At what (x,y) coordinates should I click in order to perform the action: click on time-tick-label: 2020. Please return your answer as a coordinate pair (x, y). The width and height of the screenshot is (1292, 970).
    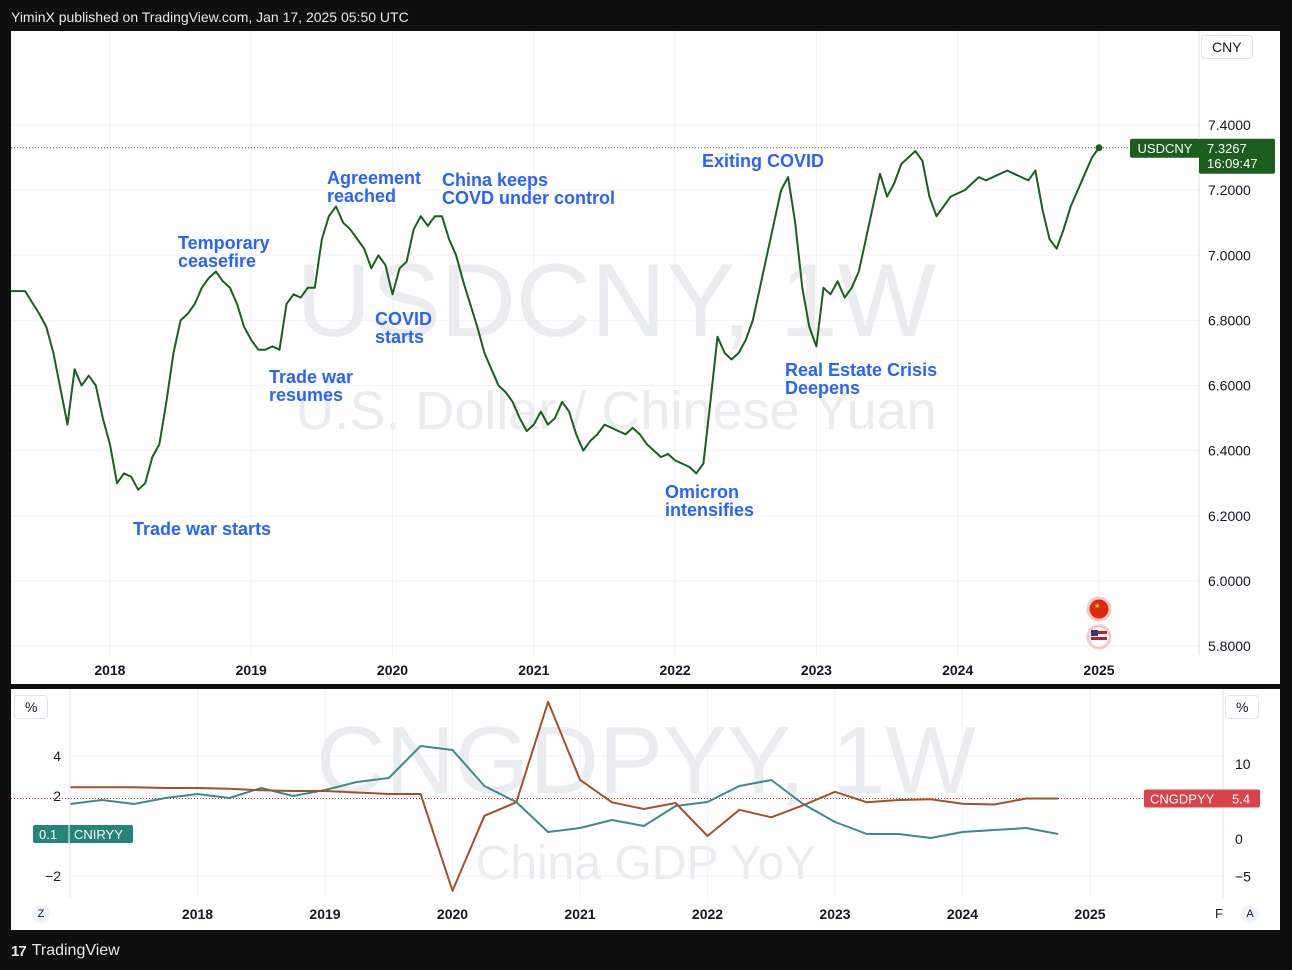
    Looking at the image, I should click on (392, 670).